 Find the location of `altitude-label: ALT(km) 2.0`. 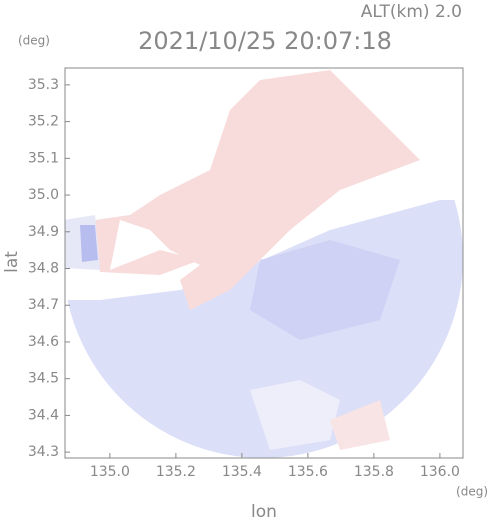

altitude-label: ALT(km) 2.0 is located at coordinates (411, 12).